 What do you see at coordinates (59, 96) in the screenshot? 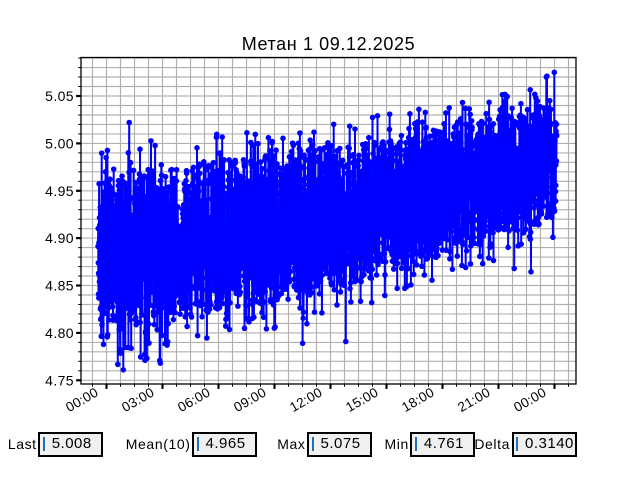
I see `svg-text: 5.05` at bounding box center [59, 96].